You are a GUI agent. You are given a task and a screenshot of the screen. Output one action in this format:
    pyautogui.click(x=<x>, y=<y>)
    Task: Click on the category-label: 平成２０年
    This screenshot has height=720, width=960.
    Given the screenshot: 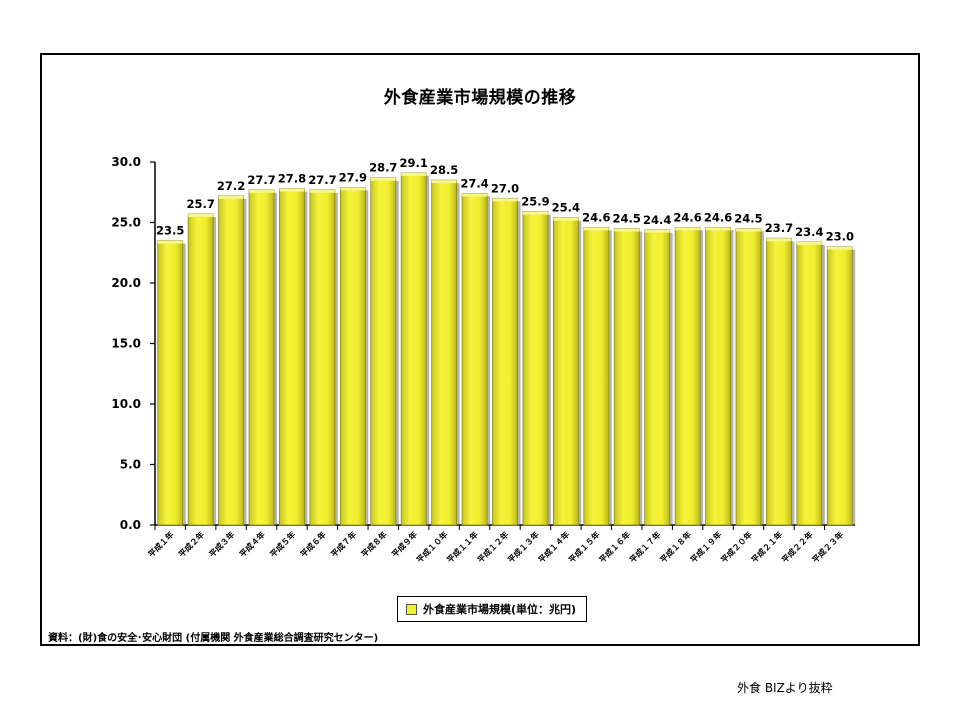 What is the action you would take?
    pyautogui.click(x=736, y=546)
    